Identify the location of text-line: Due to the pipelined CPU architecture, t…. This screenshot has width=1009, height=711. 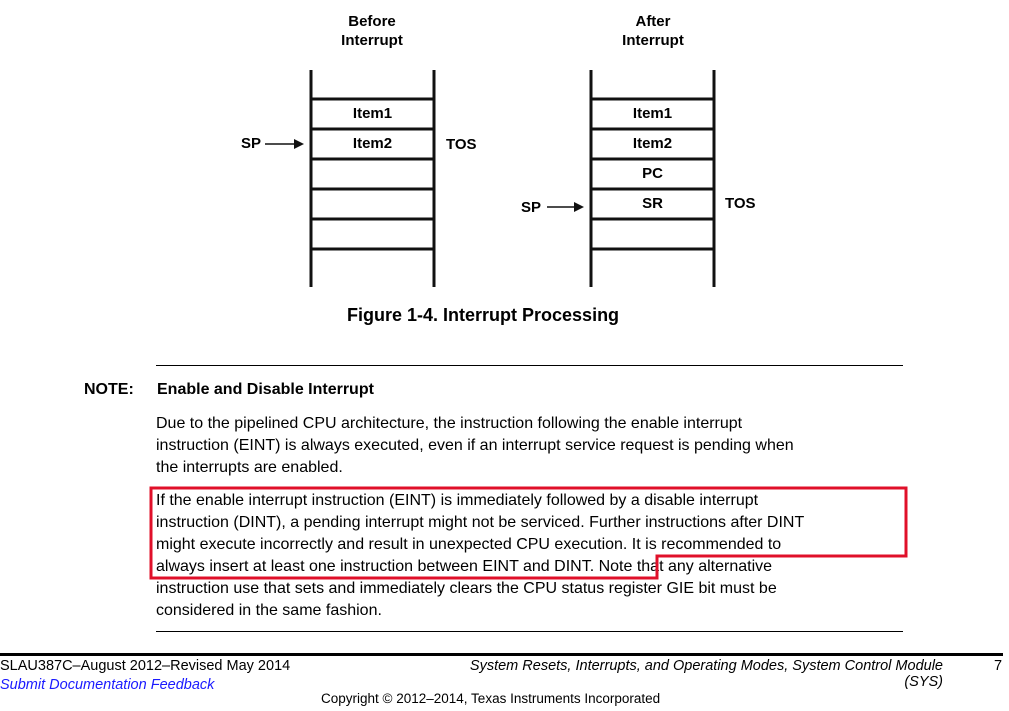
(449, 423).